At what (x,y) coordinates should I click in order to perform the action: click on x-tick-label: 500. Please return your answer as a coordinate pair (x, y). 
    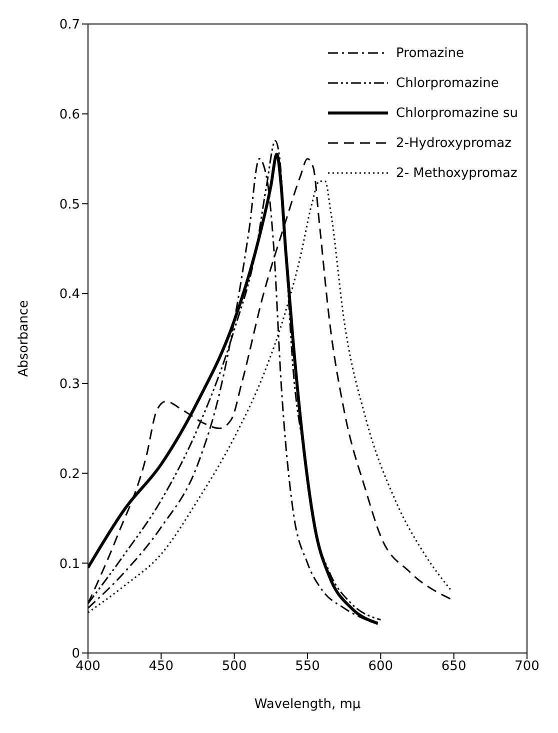
    Looking at the image, I should click on (234, 666).